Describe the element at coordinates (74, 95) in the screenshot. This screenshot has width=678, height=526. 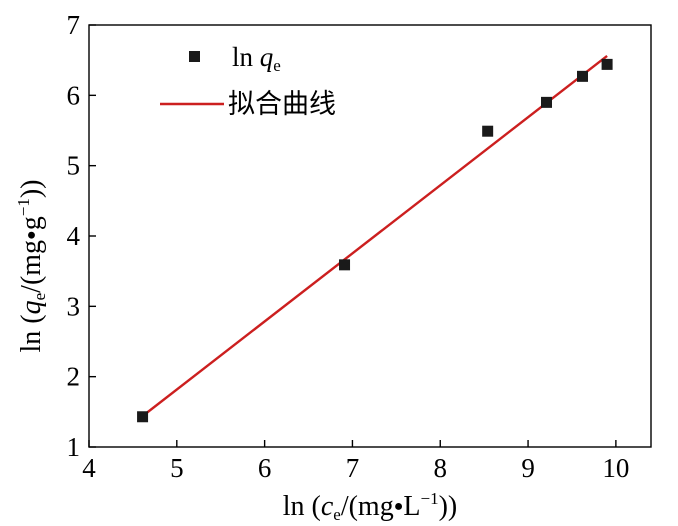
I see `y-tick-label: 6` at that location.